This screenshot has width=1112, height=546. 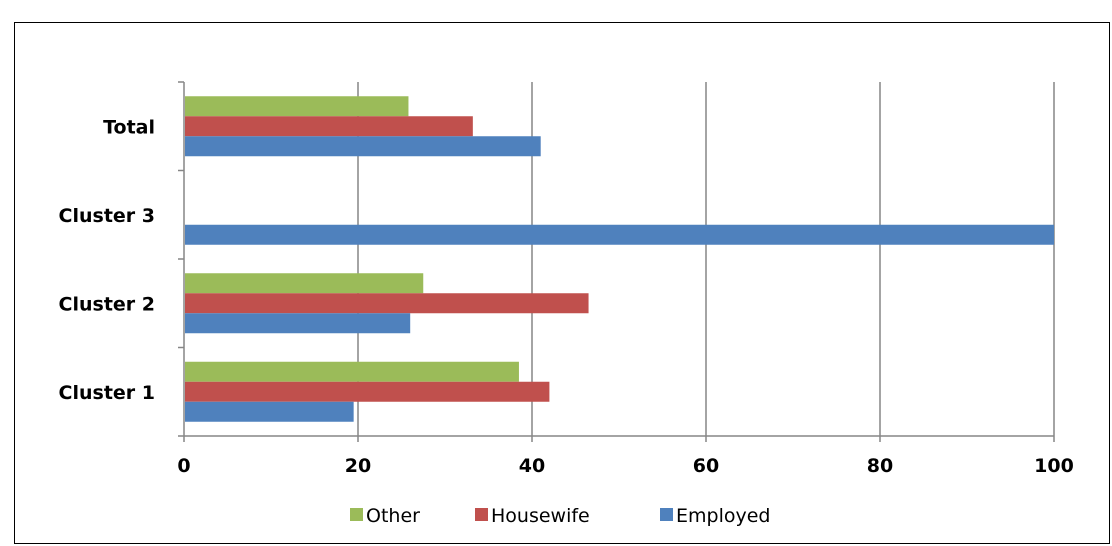 What do you see at coordinates (706, 466) in the screenshot?
I see `x-tick-label-60: 60` at bounding box center [706, 466].